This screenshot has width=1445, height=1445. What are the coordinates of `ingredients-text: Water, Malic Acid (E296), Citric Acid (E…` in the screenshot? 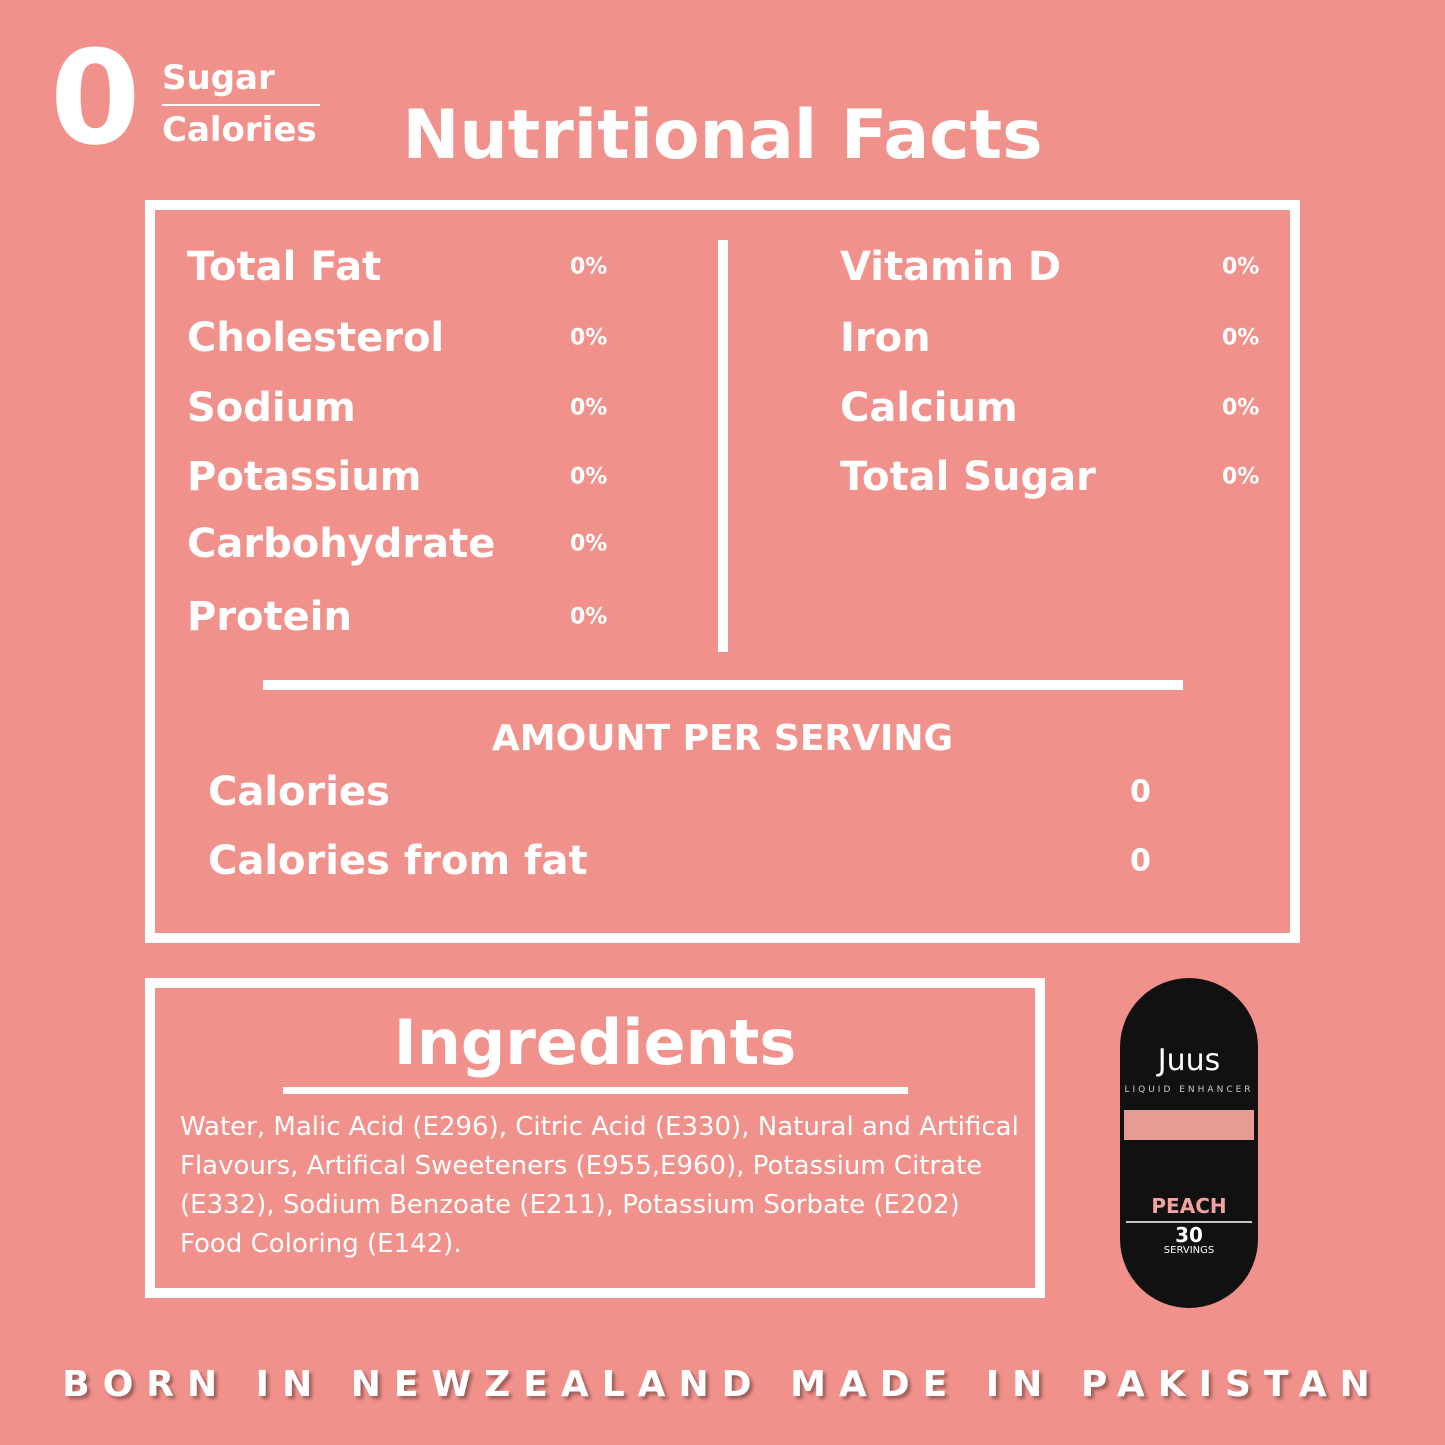 It's located at (599, 1185).